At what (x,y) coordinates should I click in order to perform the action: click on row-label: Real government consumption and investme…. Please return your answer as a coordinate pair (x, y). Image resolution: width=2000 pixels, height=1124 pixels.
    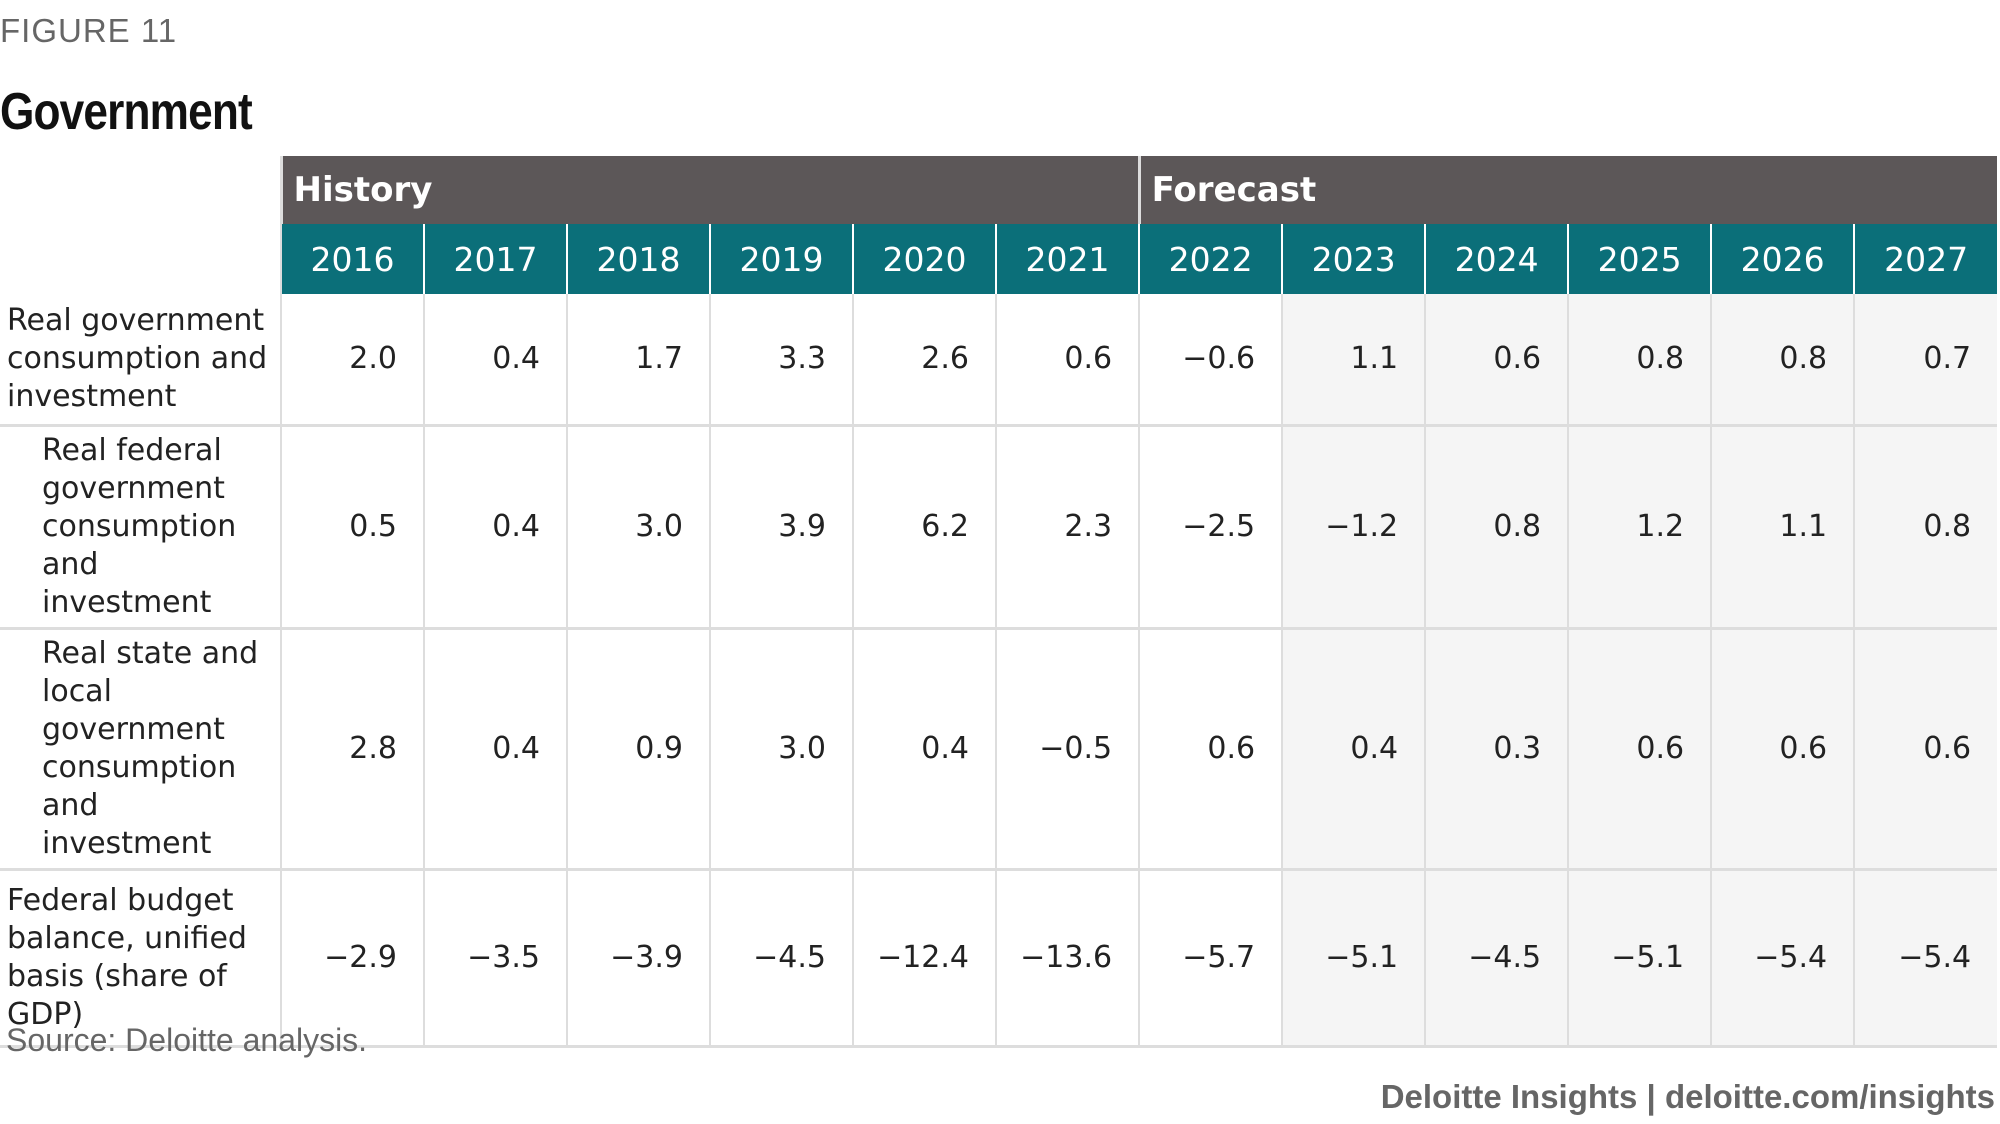
    Looking at the image, I should click on (141, 360).